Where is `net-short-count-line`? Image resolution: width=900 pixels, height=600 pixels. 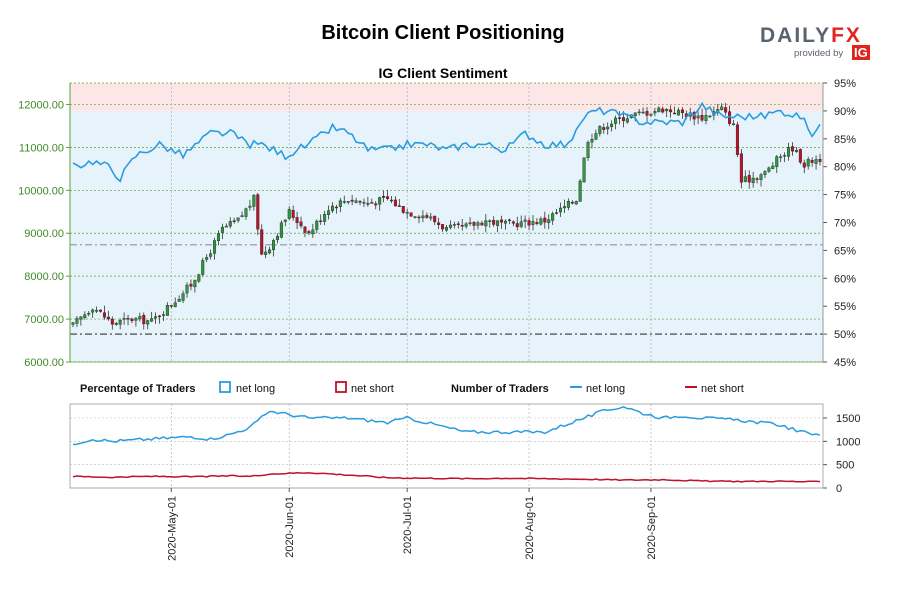 net-short-count-line is located at coordinates (446, 477).